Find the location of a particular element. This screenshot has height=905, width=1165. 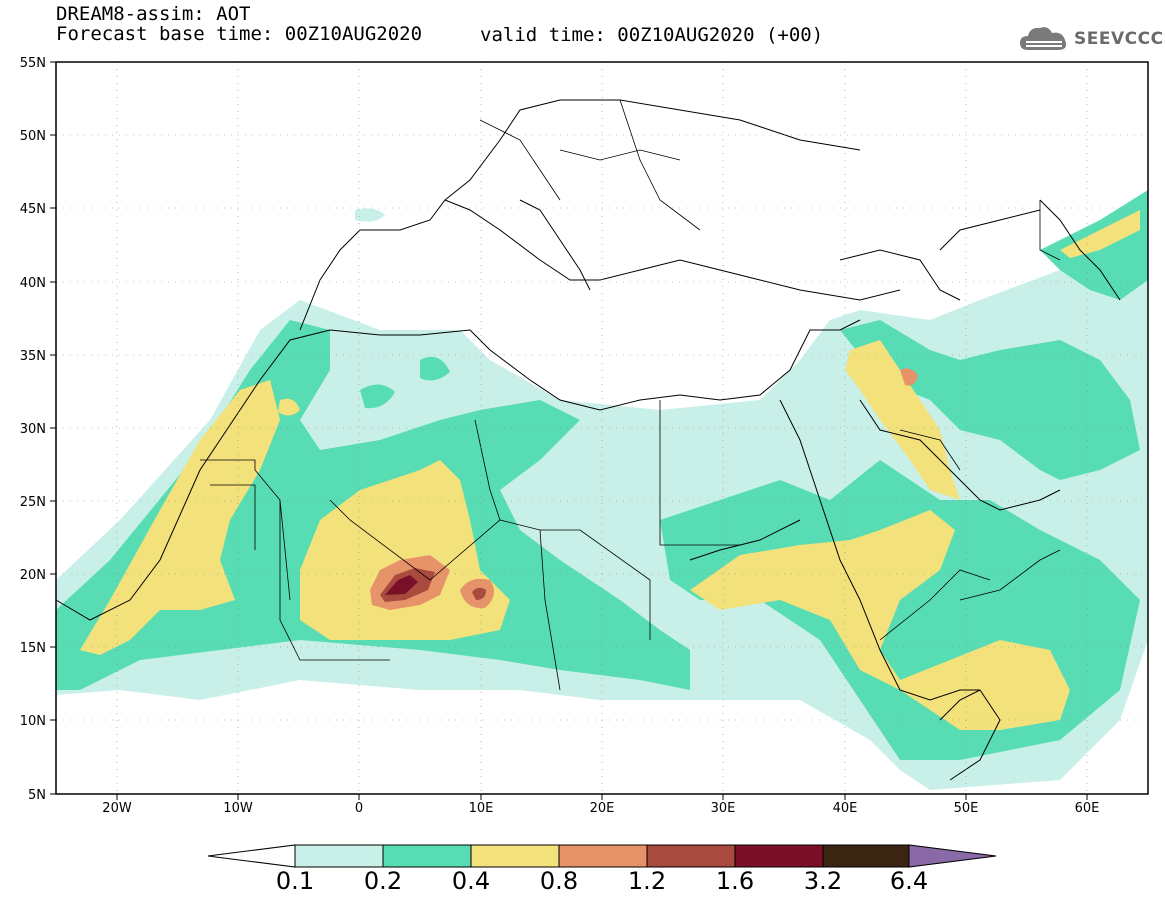

valid-time: valid time: 00Z10AUG2020 (+00) is located at coordinates (652, 35).